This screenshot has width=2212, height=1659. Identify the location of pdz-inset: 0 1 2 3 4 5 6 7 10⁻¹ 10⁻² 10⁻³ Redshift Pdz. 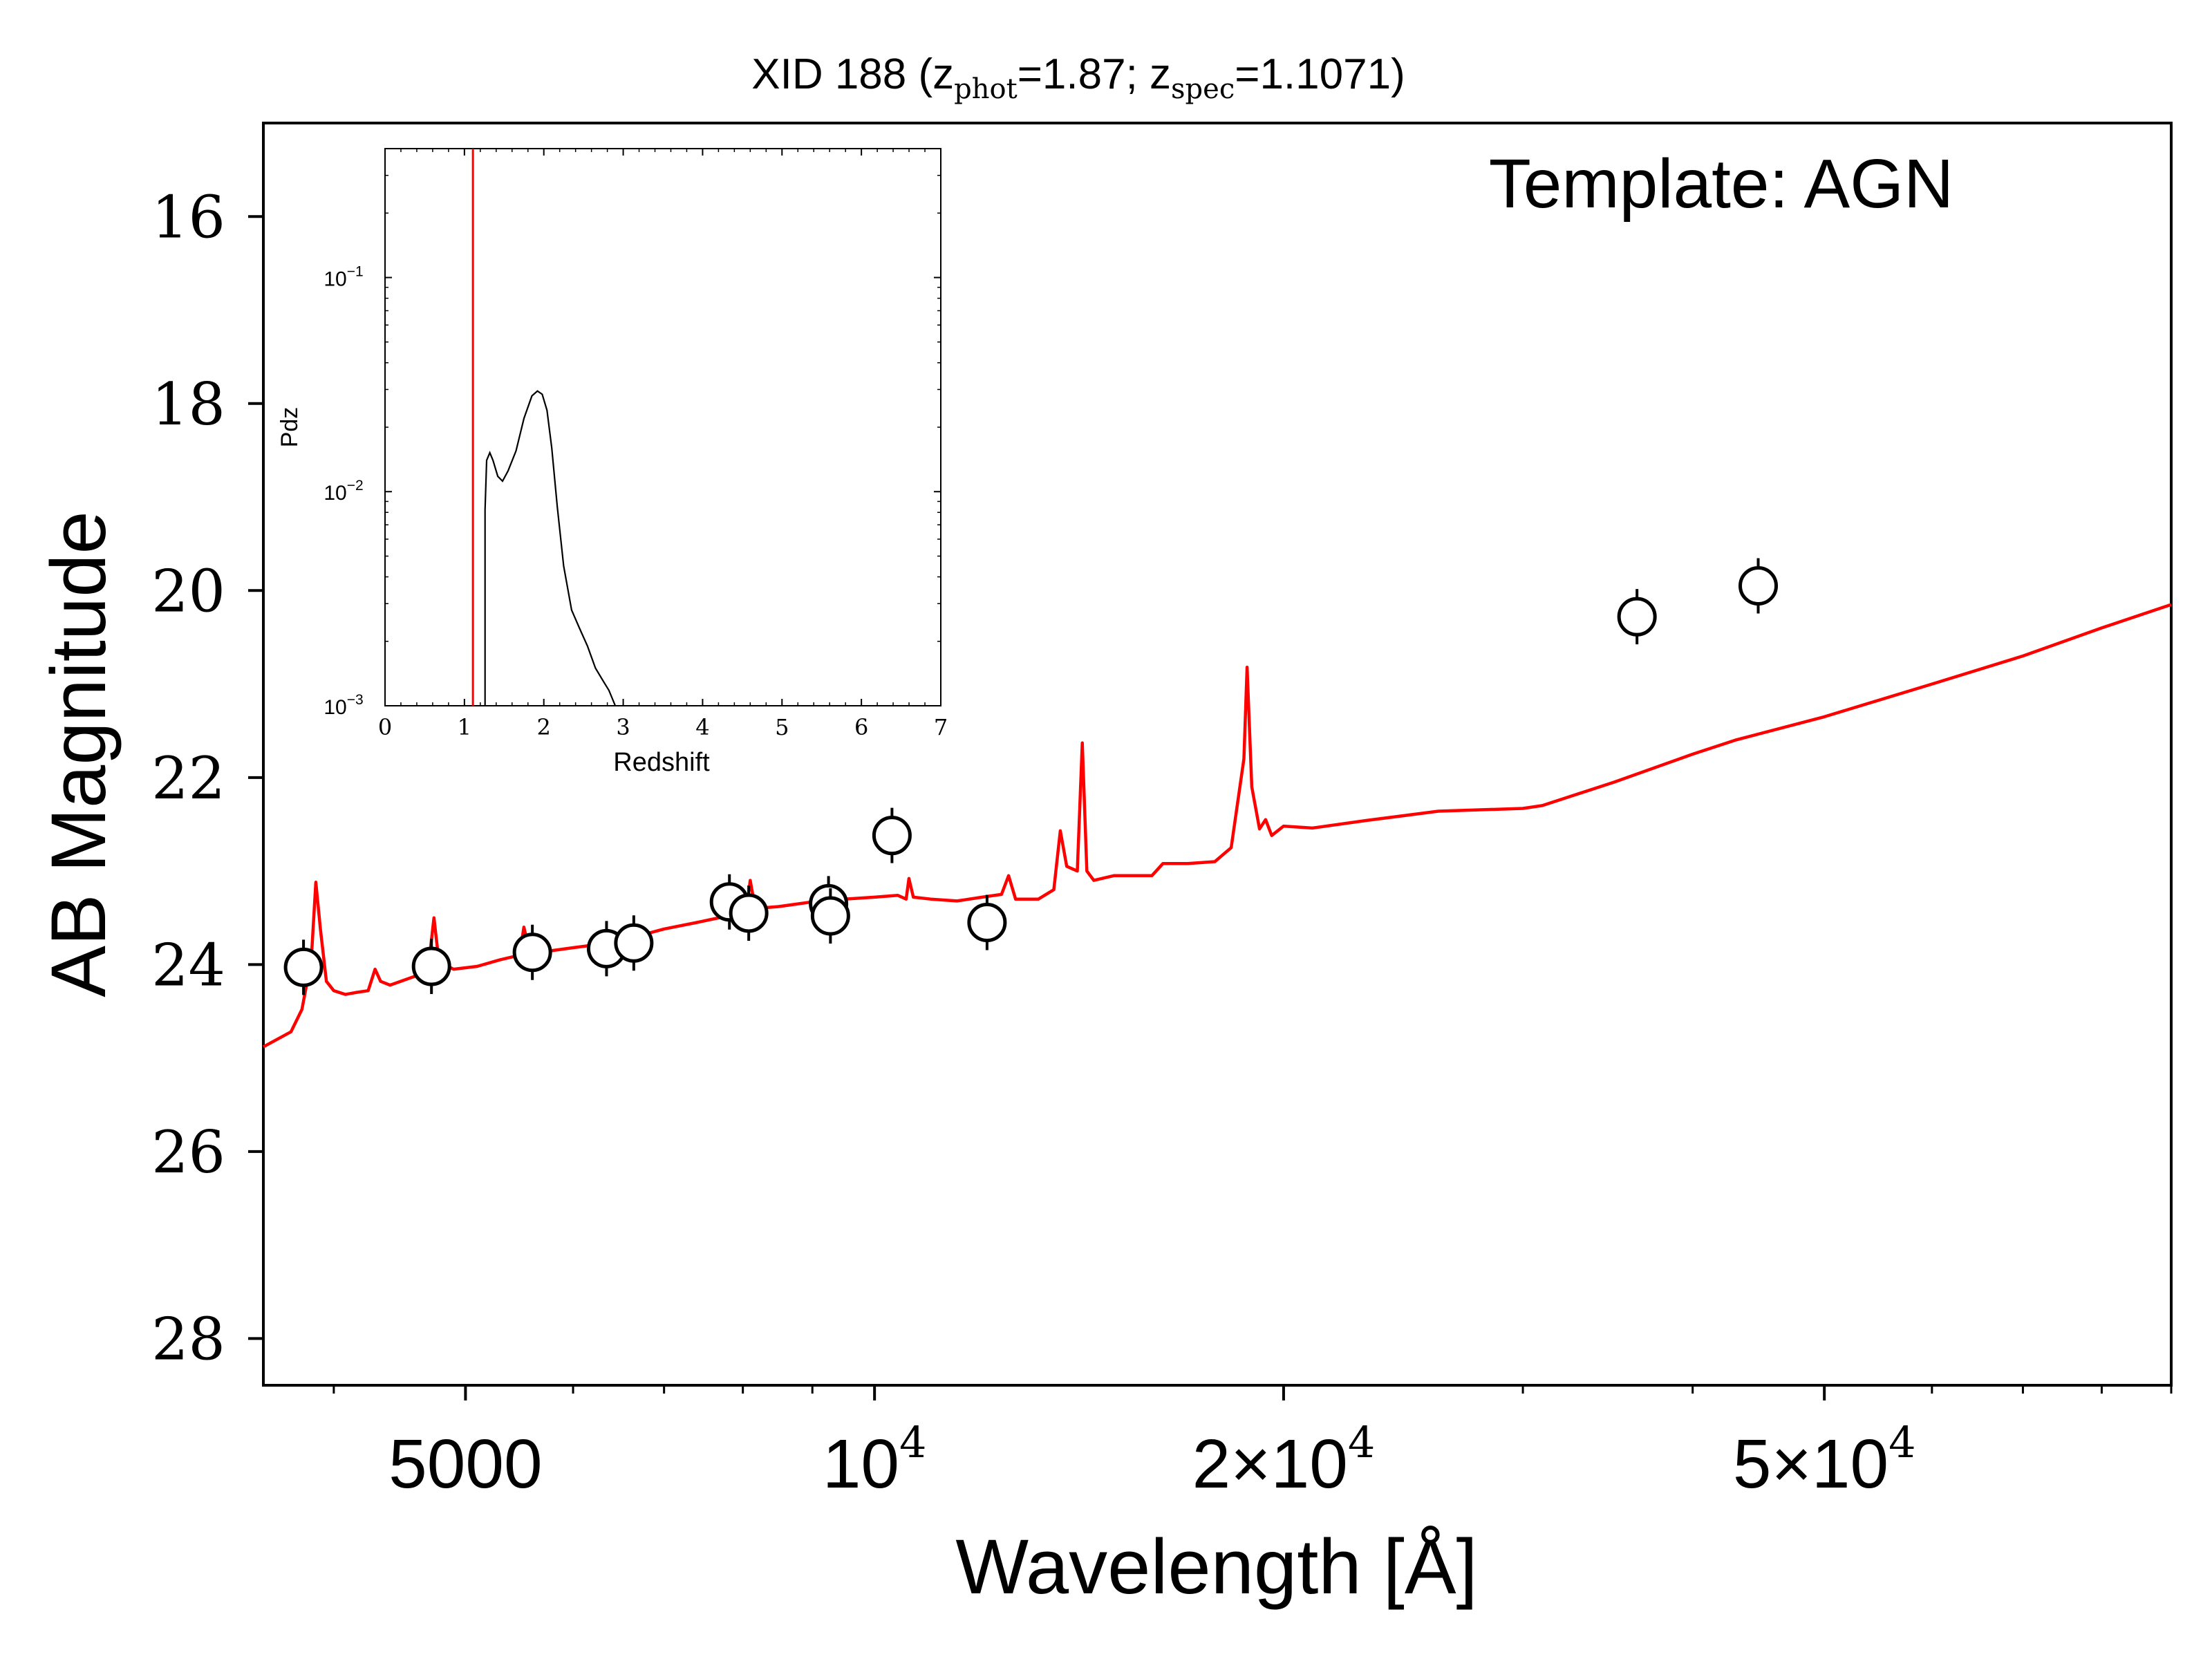
(612, 462).